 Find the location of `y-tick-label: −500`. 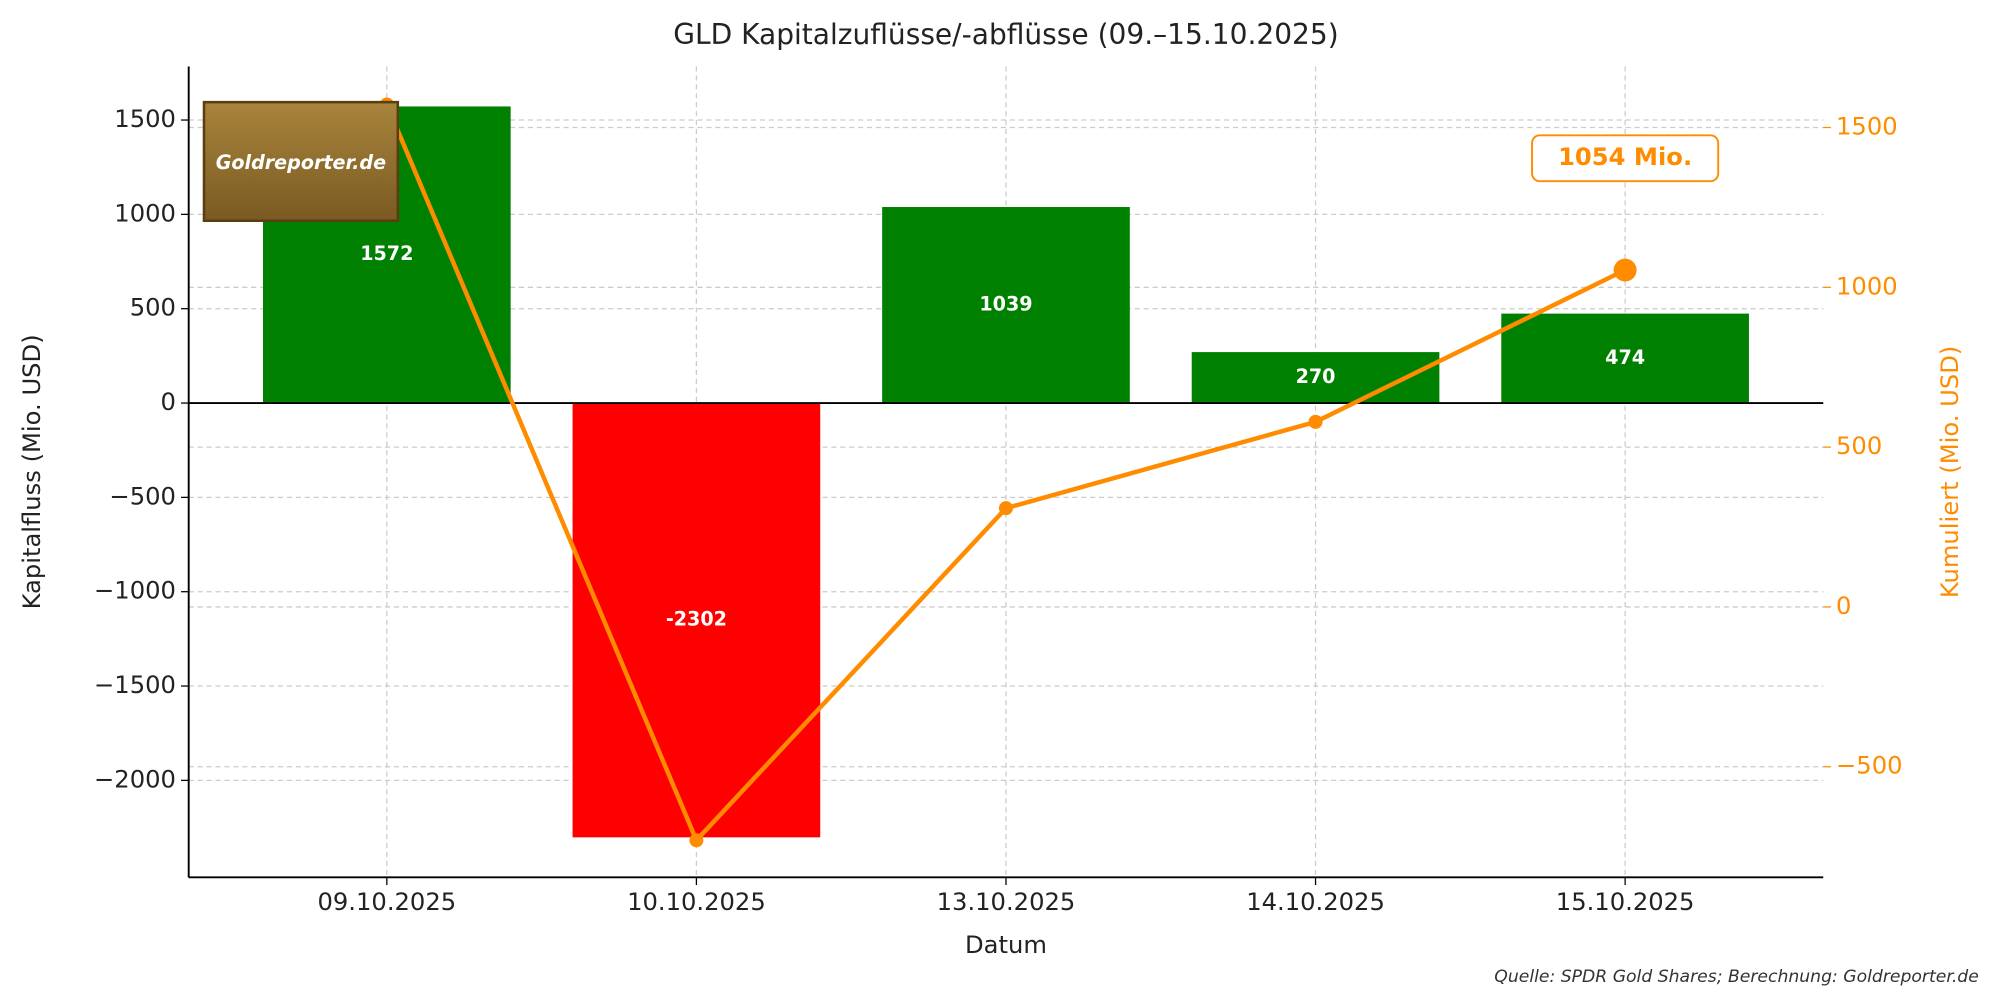

y-tick-label: −500 is located at coordinates (142, 496).